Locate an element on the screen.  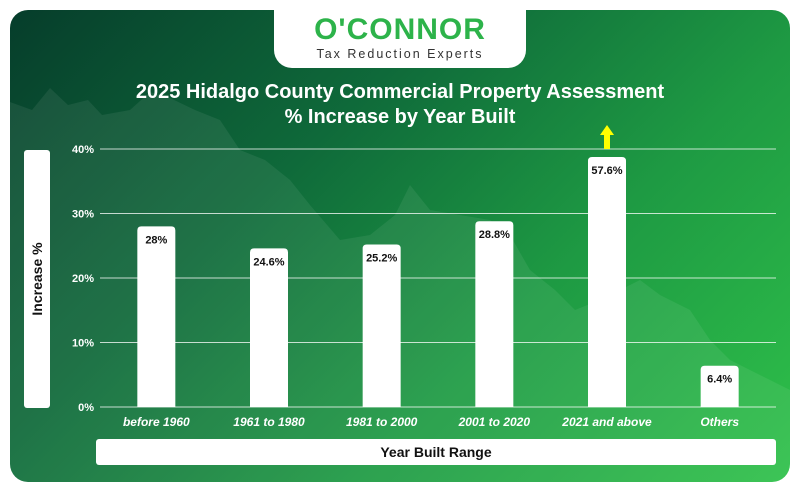
bar-value-label: 6.4% is located at coordinates (719, 380).